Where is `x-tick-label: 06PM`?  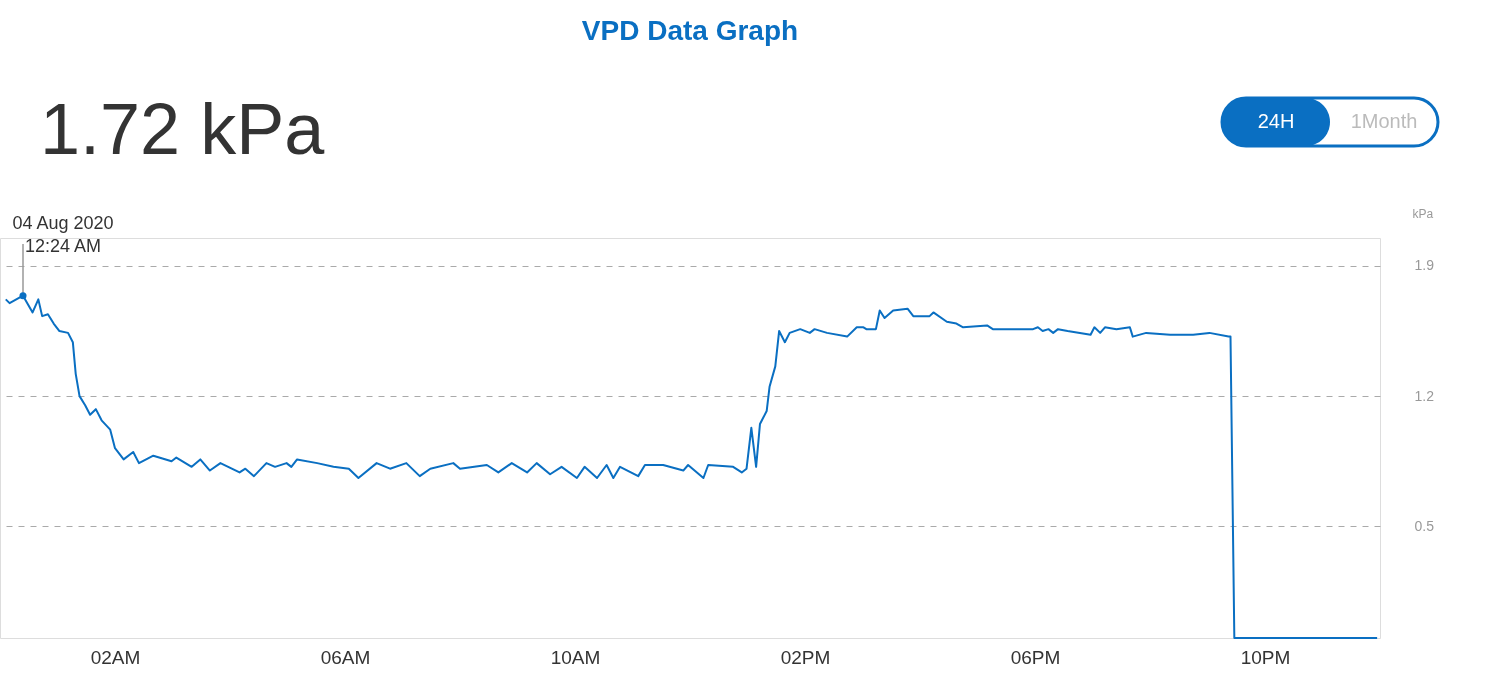
x-tick-label: 06PM is located at coordinates (1035, 657).